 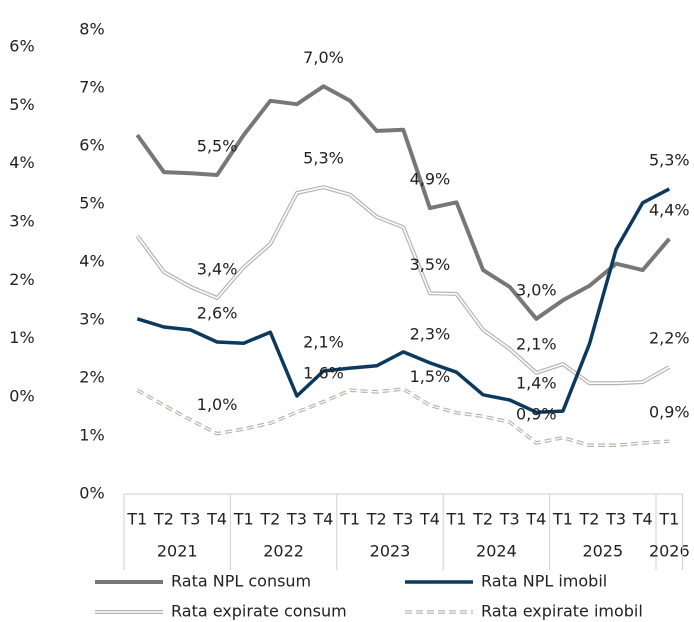 I want to click on y2-tick-label: 1%, so click(x=21, y=337).